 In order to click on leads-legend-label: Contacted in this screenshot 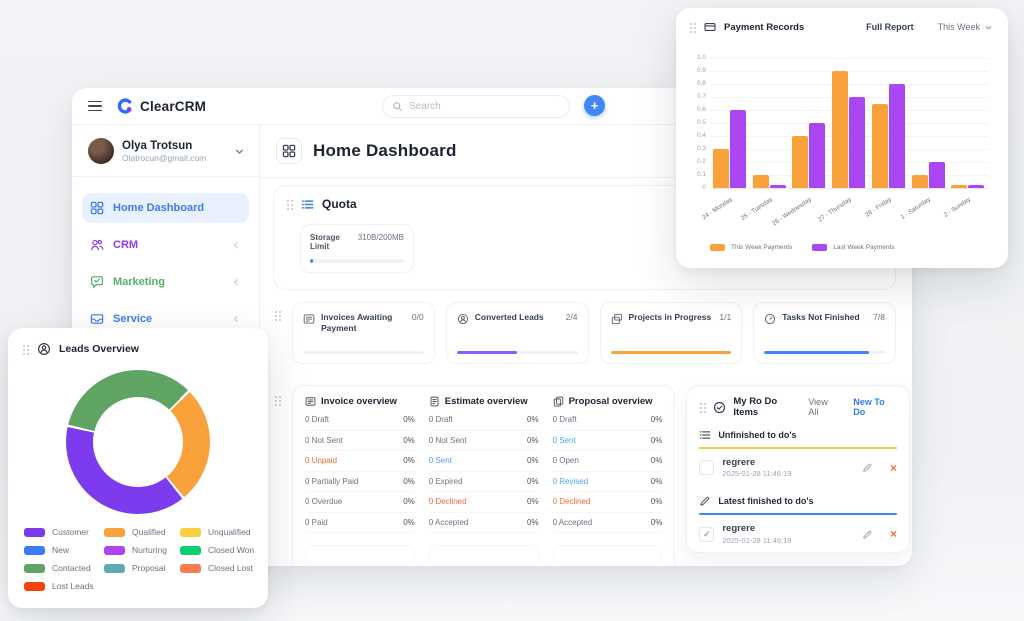, I will do `click(71, 568)`.